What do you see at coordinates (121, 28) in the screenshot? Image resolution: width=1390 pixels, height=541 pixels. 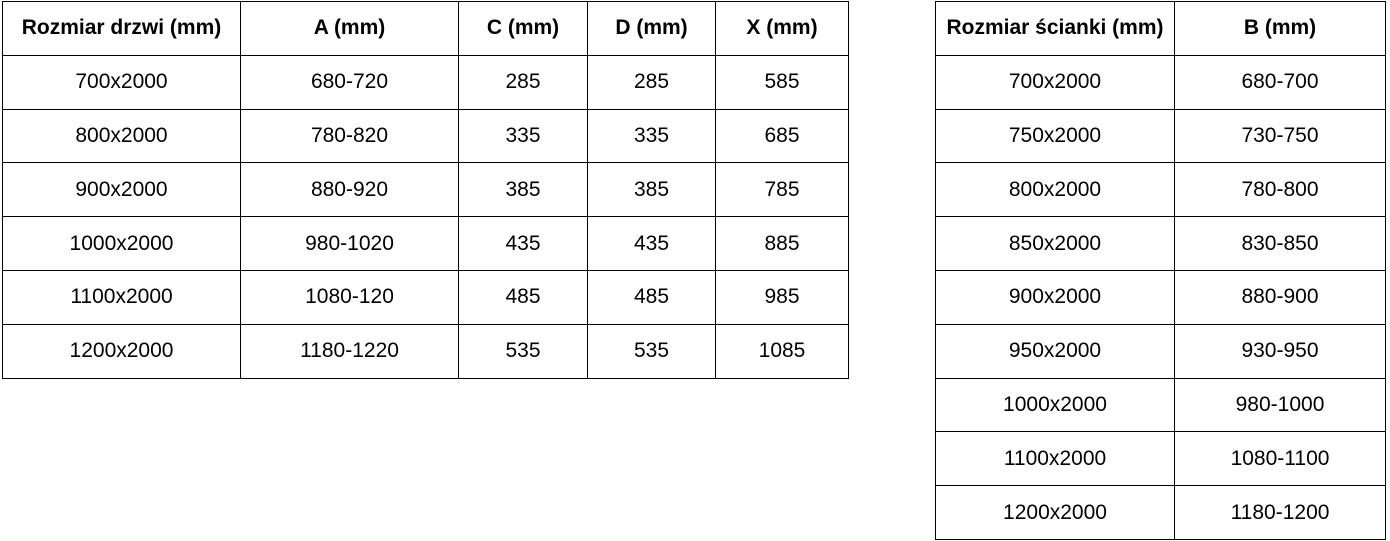 I see `column-header-door-size: Rozmiar drzwi (mm)` at bounding box center [121, 28].